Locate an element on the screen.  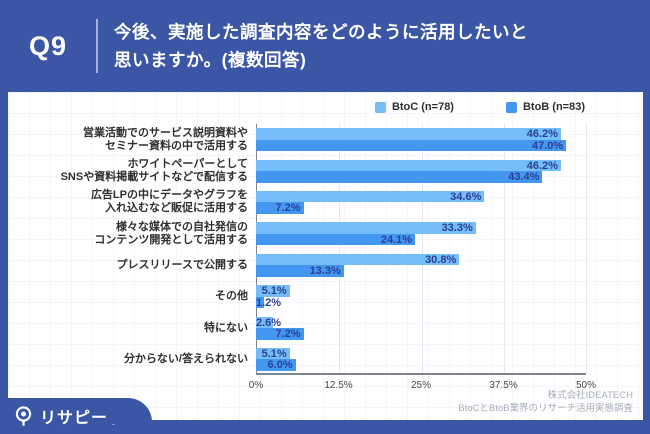
header-divider is located at coordinates (97, 46).